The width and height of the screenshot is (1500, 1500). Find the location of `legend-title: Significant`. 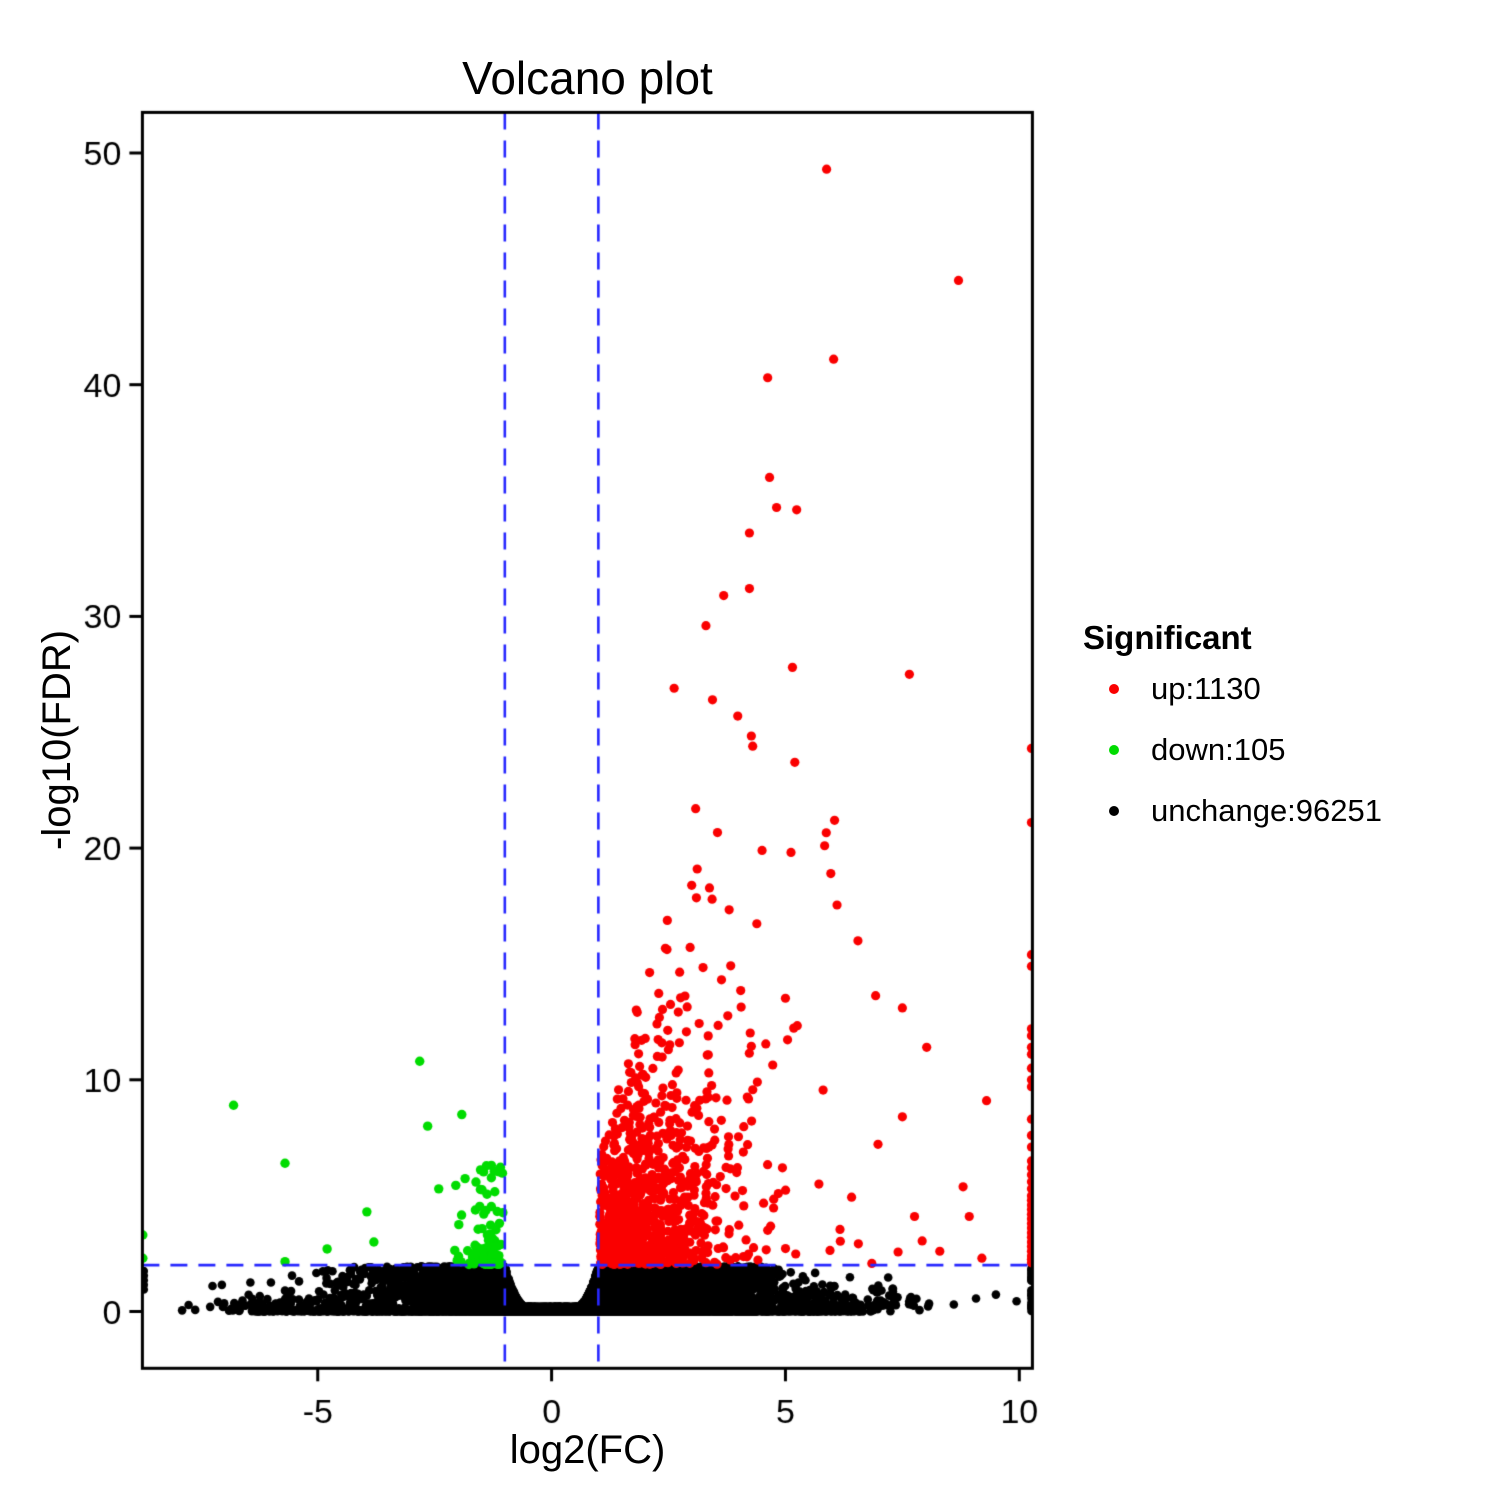

legend-title: Significant is located at coordinates (1167, 637).